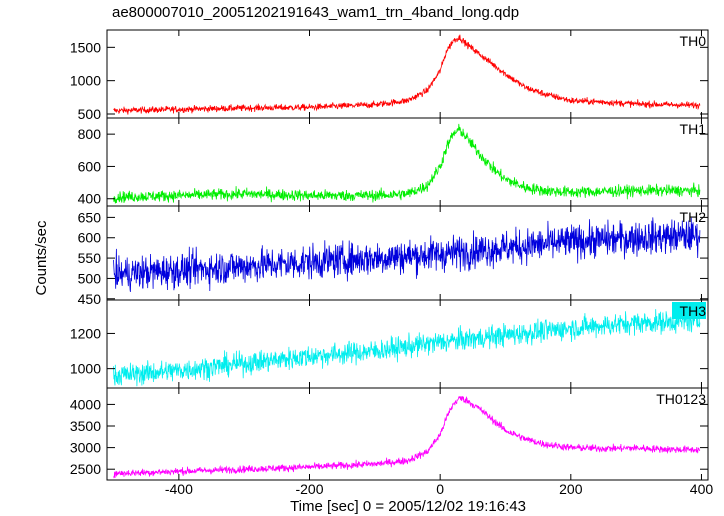 Image resolution: width=724 pixels, height=516 pixels. Describe the element at coordinates (85, 47) in the screenshot. I see `y-tick-label: 1500` at that location.